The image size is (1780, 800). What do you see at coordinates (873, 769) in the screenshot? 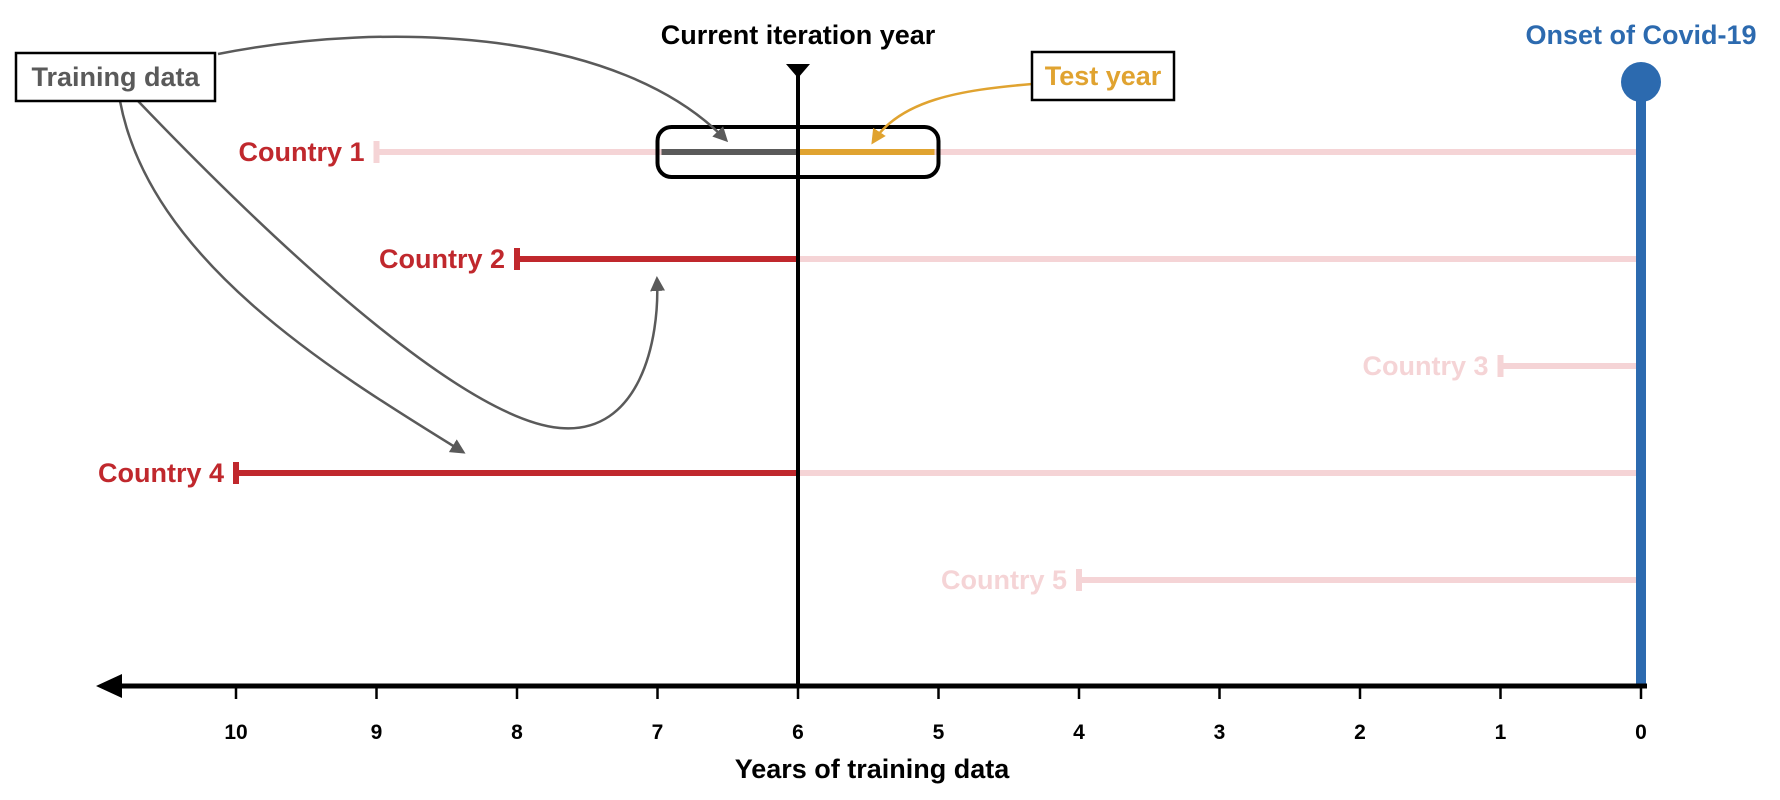
I see `x-axis-title: Years of training data` at bounding box center [873, 769].